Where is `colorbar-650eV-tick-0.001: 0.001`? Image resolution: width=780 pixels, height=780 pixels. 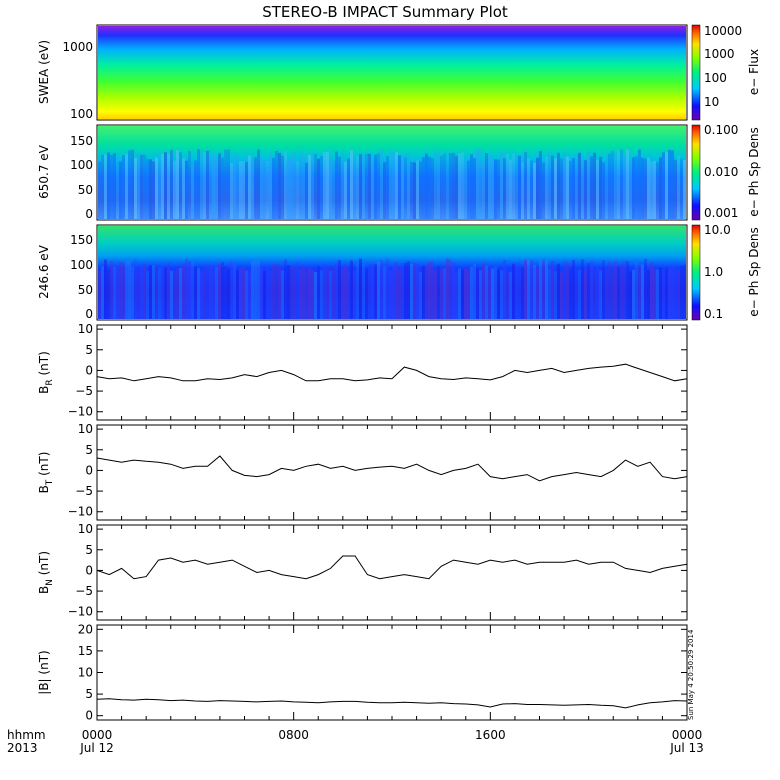 colorbar-650eV-tick-0.001: 0.001 is located at coordinates (721, 213).